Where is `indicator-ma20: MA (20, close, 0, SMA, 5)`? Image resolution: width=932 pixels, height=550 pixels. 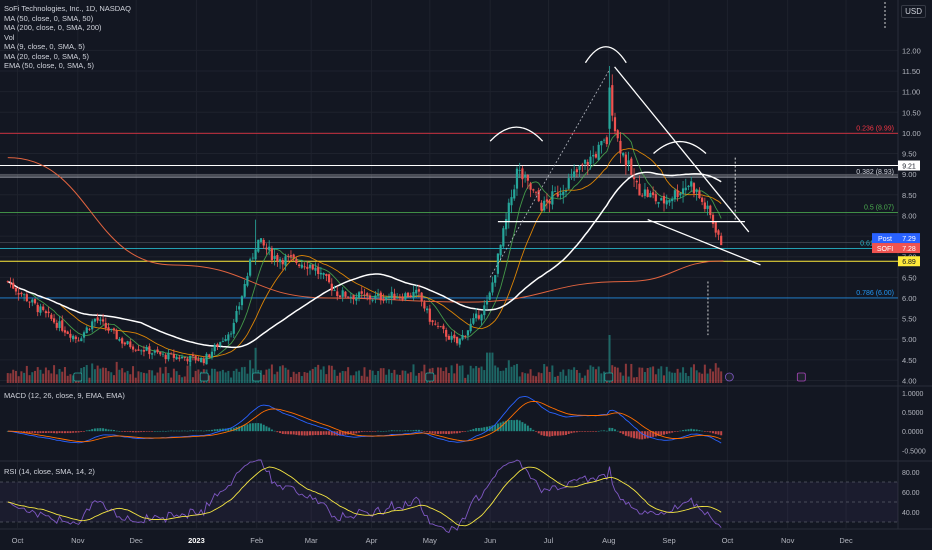 indicator-ma20: MA (20, close, 0, SMA, 5) is located at coordinates (47, 56).